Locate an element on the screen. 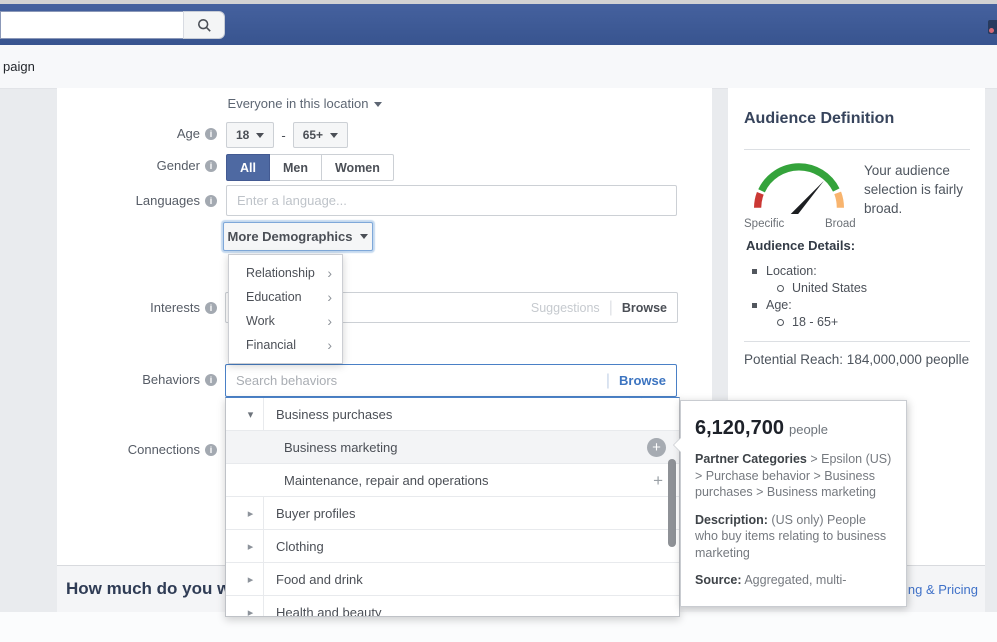  budget-heading: How much do you wa is located at coordinates (153, 588).